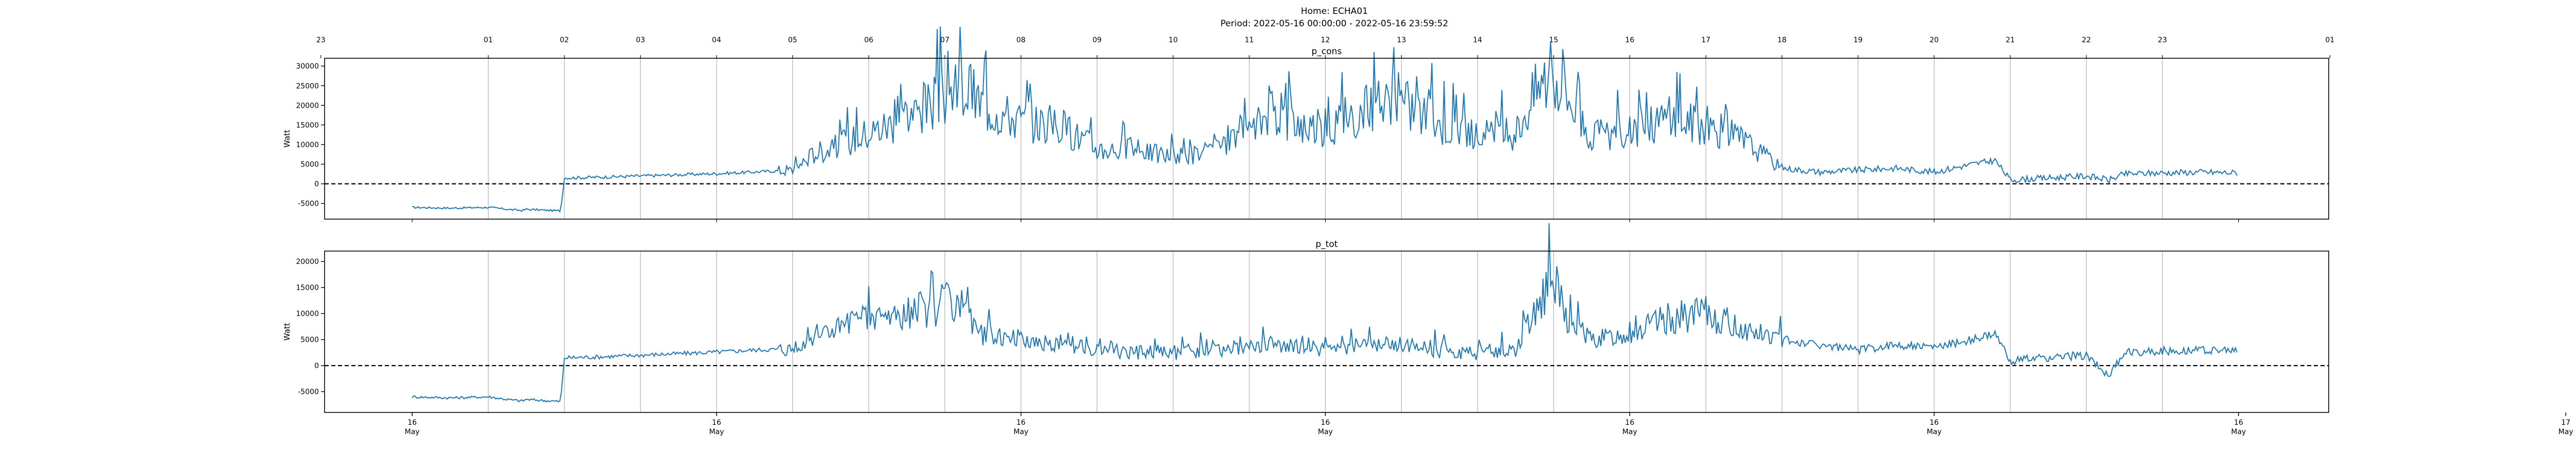 The height and width of the screenshot is (464, 2576). What do you see at coordinates (640, 40) in the screenshot?
I see `x-top-tick-label: 03` at bounding box center [640, 40].